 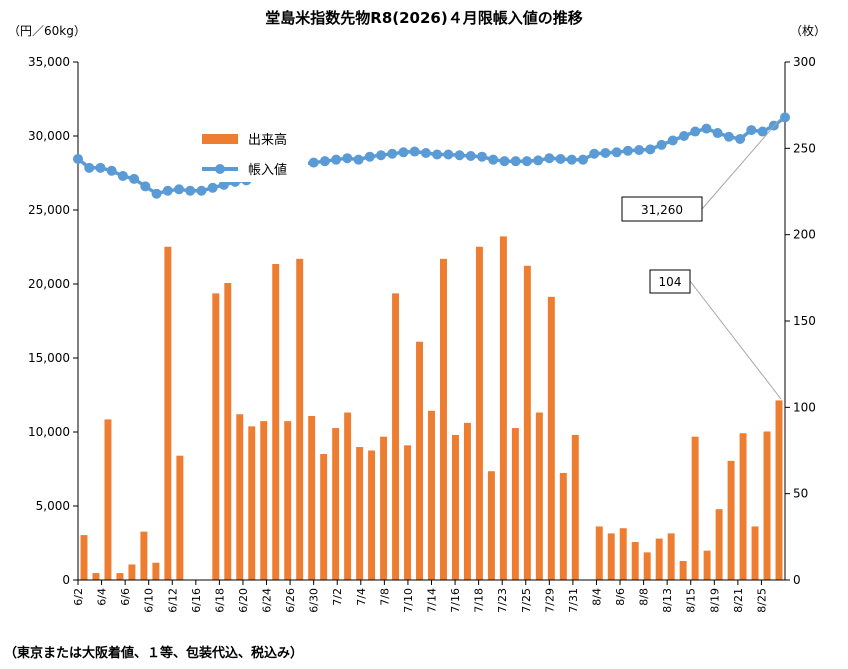 What do you see at coordinates (149, 600) in the screenshot?
I see `x-tick-label: 6/10` at bounding box center [149, 600].